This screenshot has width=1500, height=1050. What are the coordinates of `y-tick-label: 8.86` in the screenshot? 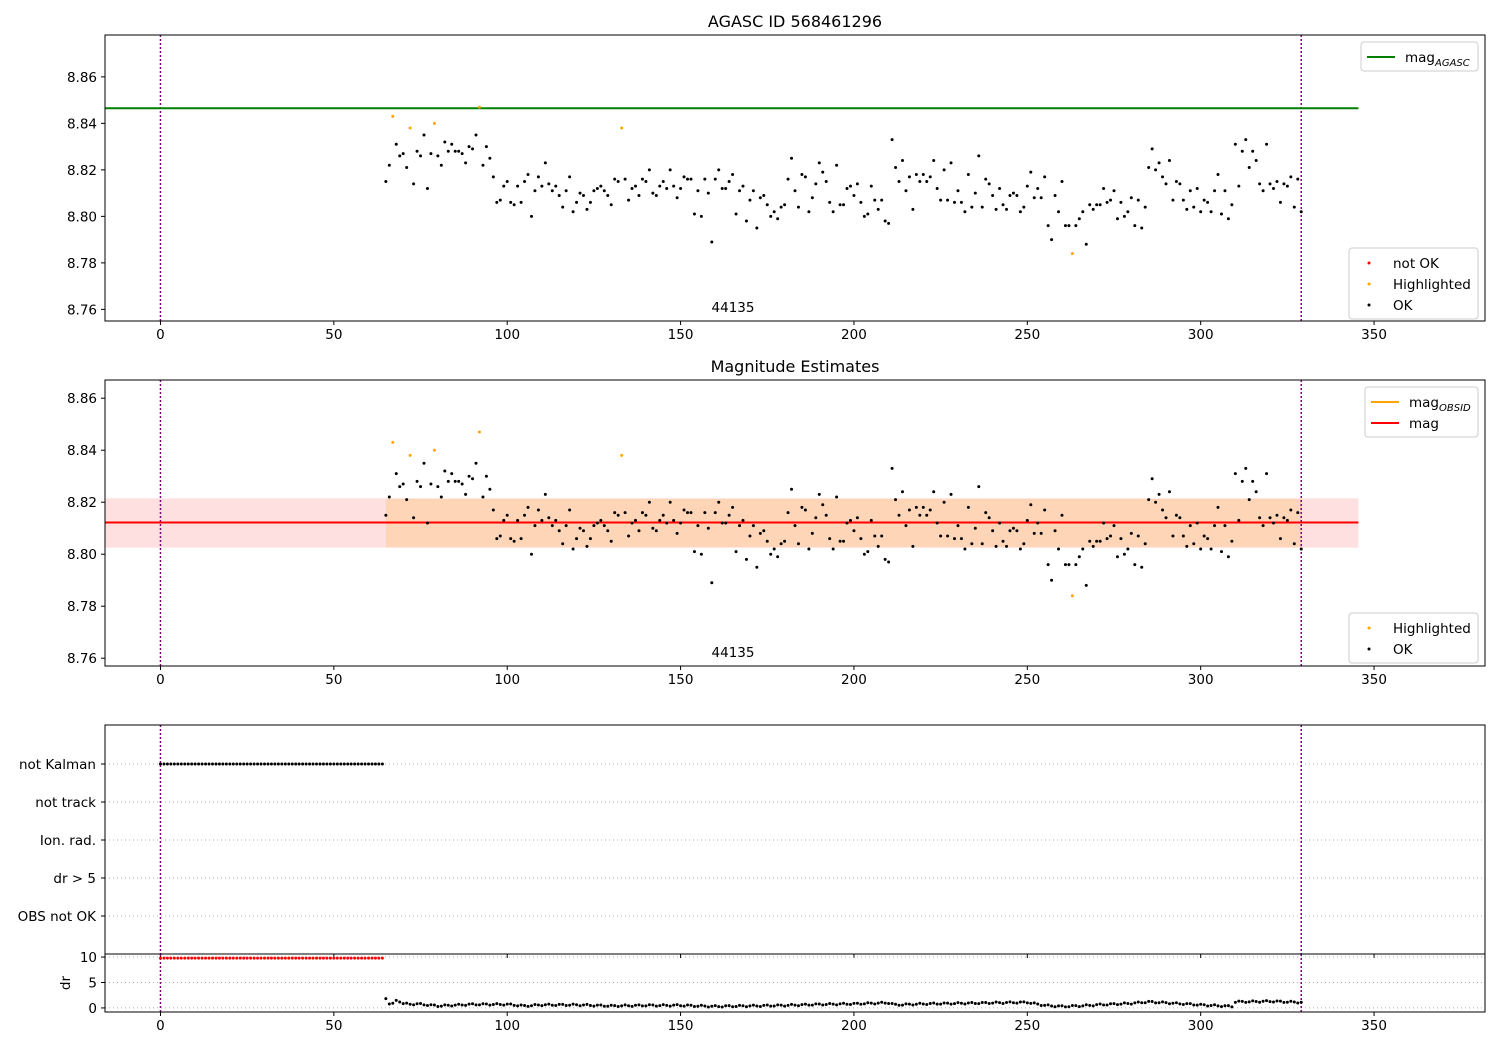 It's located at (82, 78).